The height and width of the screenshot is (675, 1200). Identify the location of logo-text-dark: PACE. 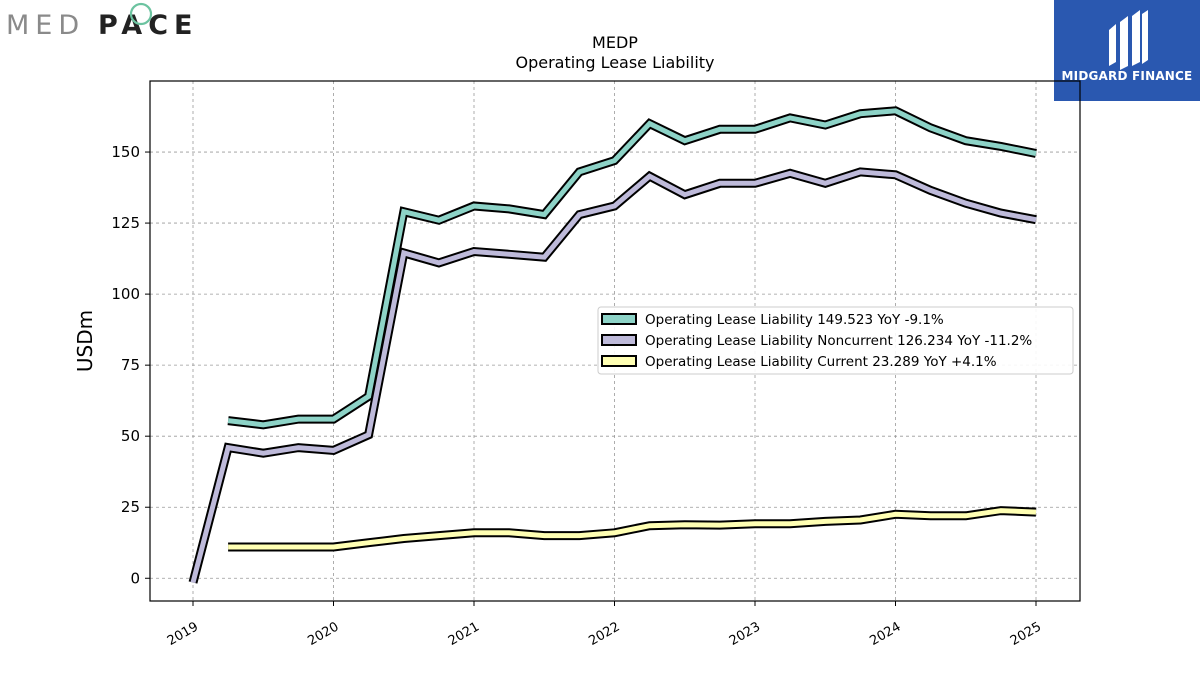
(148, 25).